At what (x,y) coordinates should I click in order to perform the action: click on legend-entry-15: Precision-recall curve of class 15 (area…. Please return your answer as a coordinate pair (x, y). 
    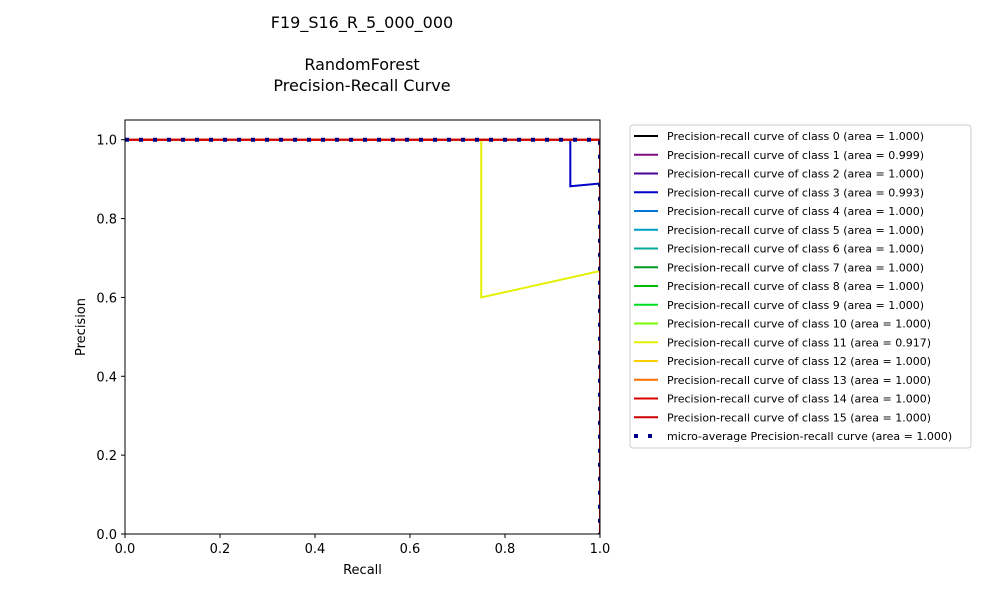
    Looking at the image, I should click on (799, 417).